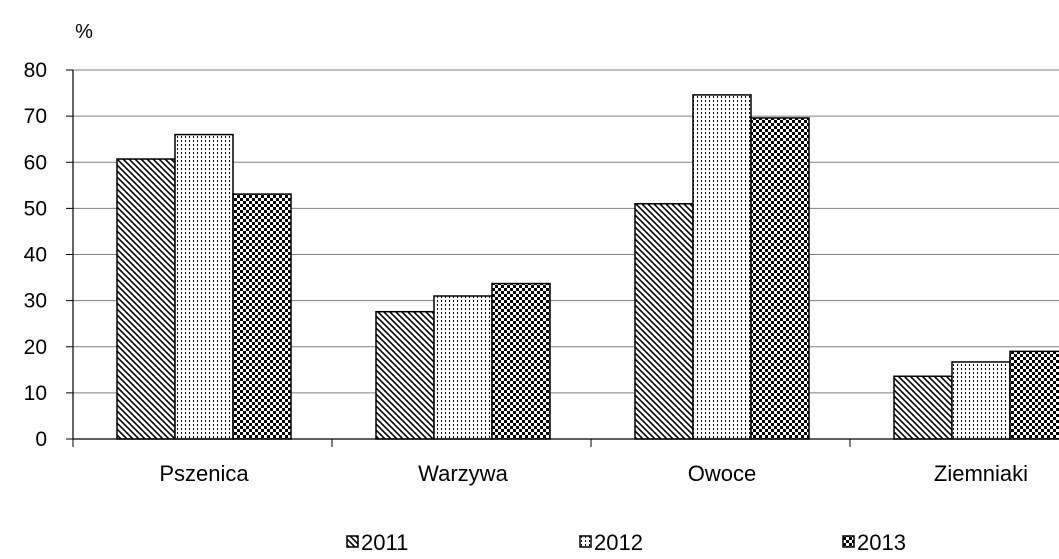 This screenshot has width=1059, height=559. What do you see at coordinates (618, 542) in the screenshot?
I see `legend-label: 2012` at bounding box center [618, 542].